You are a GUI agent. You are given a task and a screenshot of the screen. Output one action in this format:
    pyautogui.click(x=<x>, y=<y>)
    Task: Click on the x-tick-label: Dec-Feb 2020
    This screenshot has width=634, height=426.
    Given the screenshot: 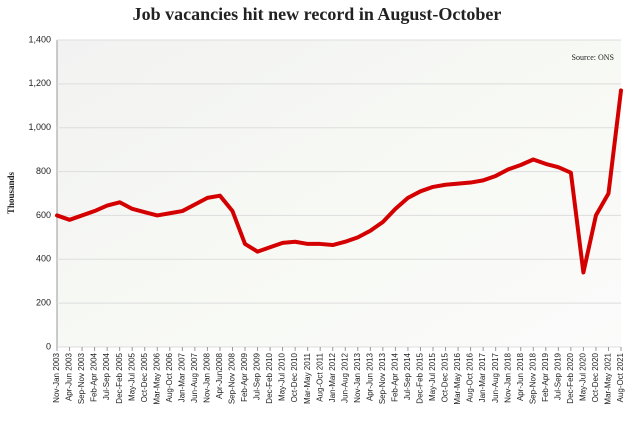 What is the action you would take?
    pyautogui.click(x=570, y=377)
    